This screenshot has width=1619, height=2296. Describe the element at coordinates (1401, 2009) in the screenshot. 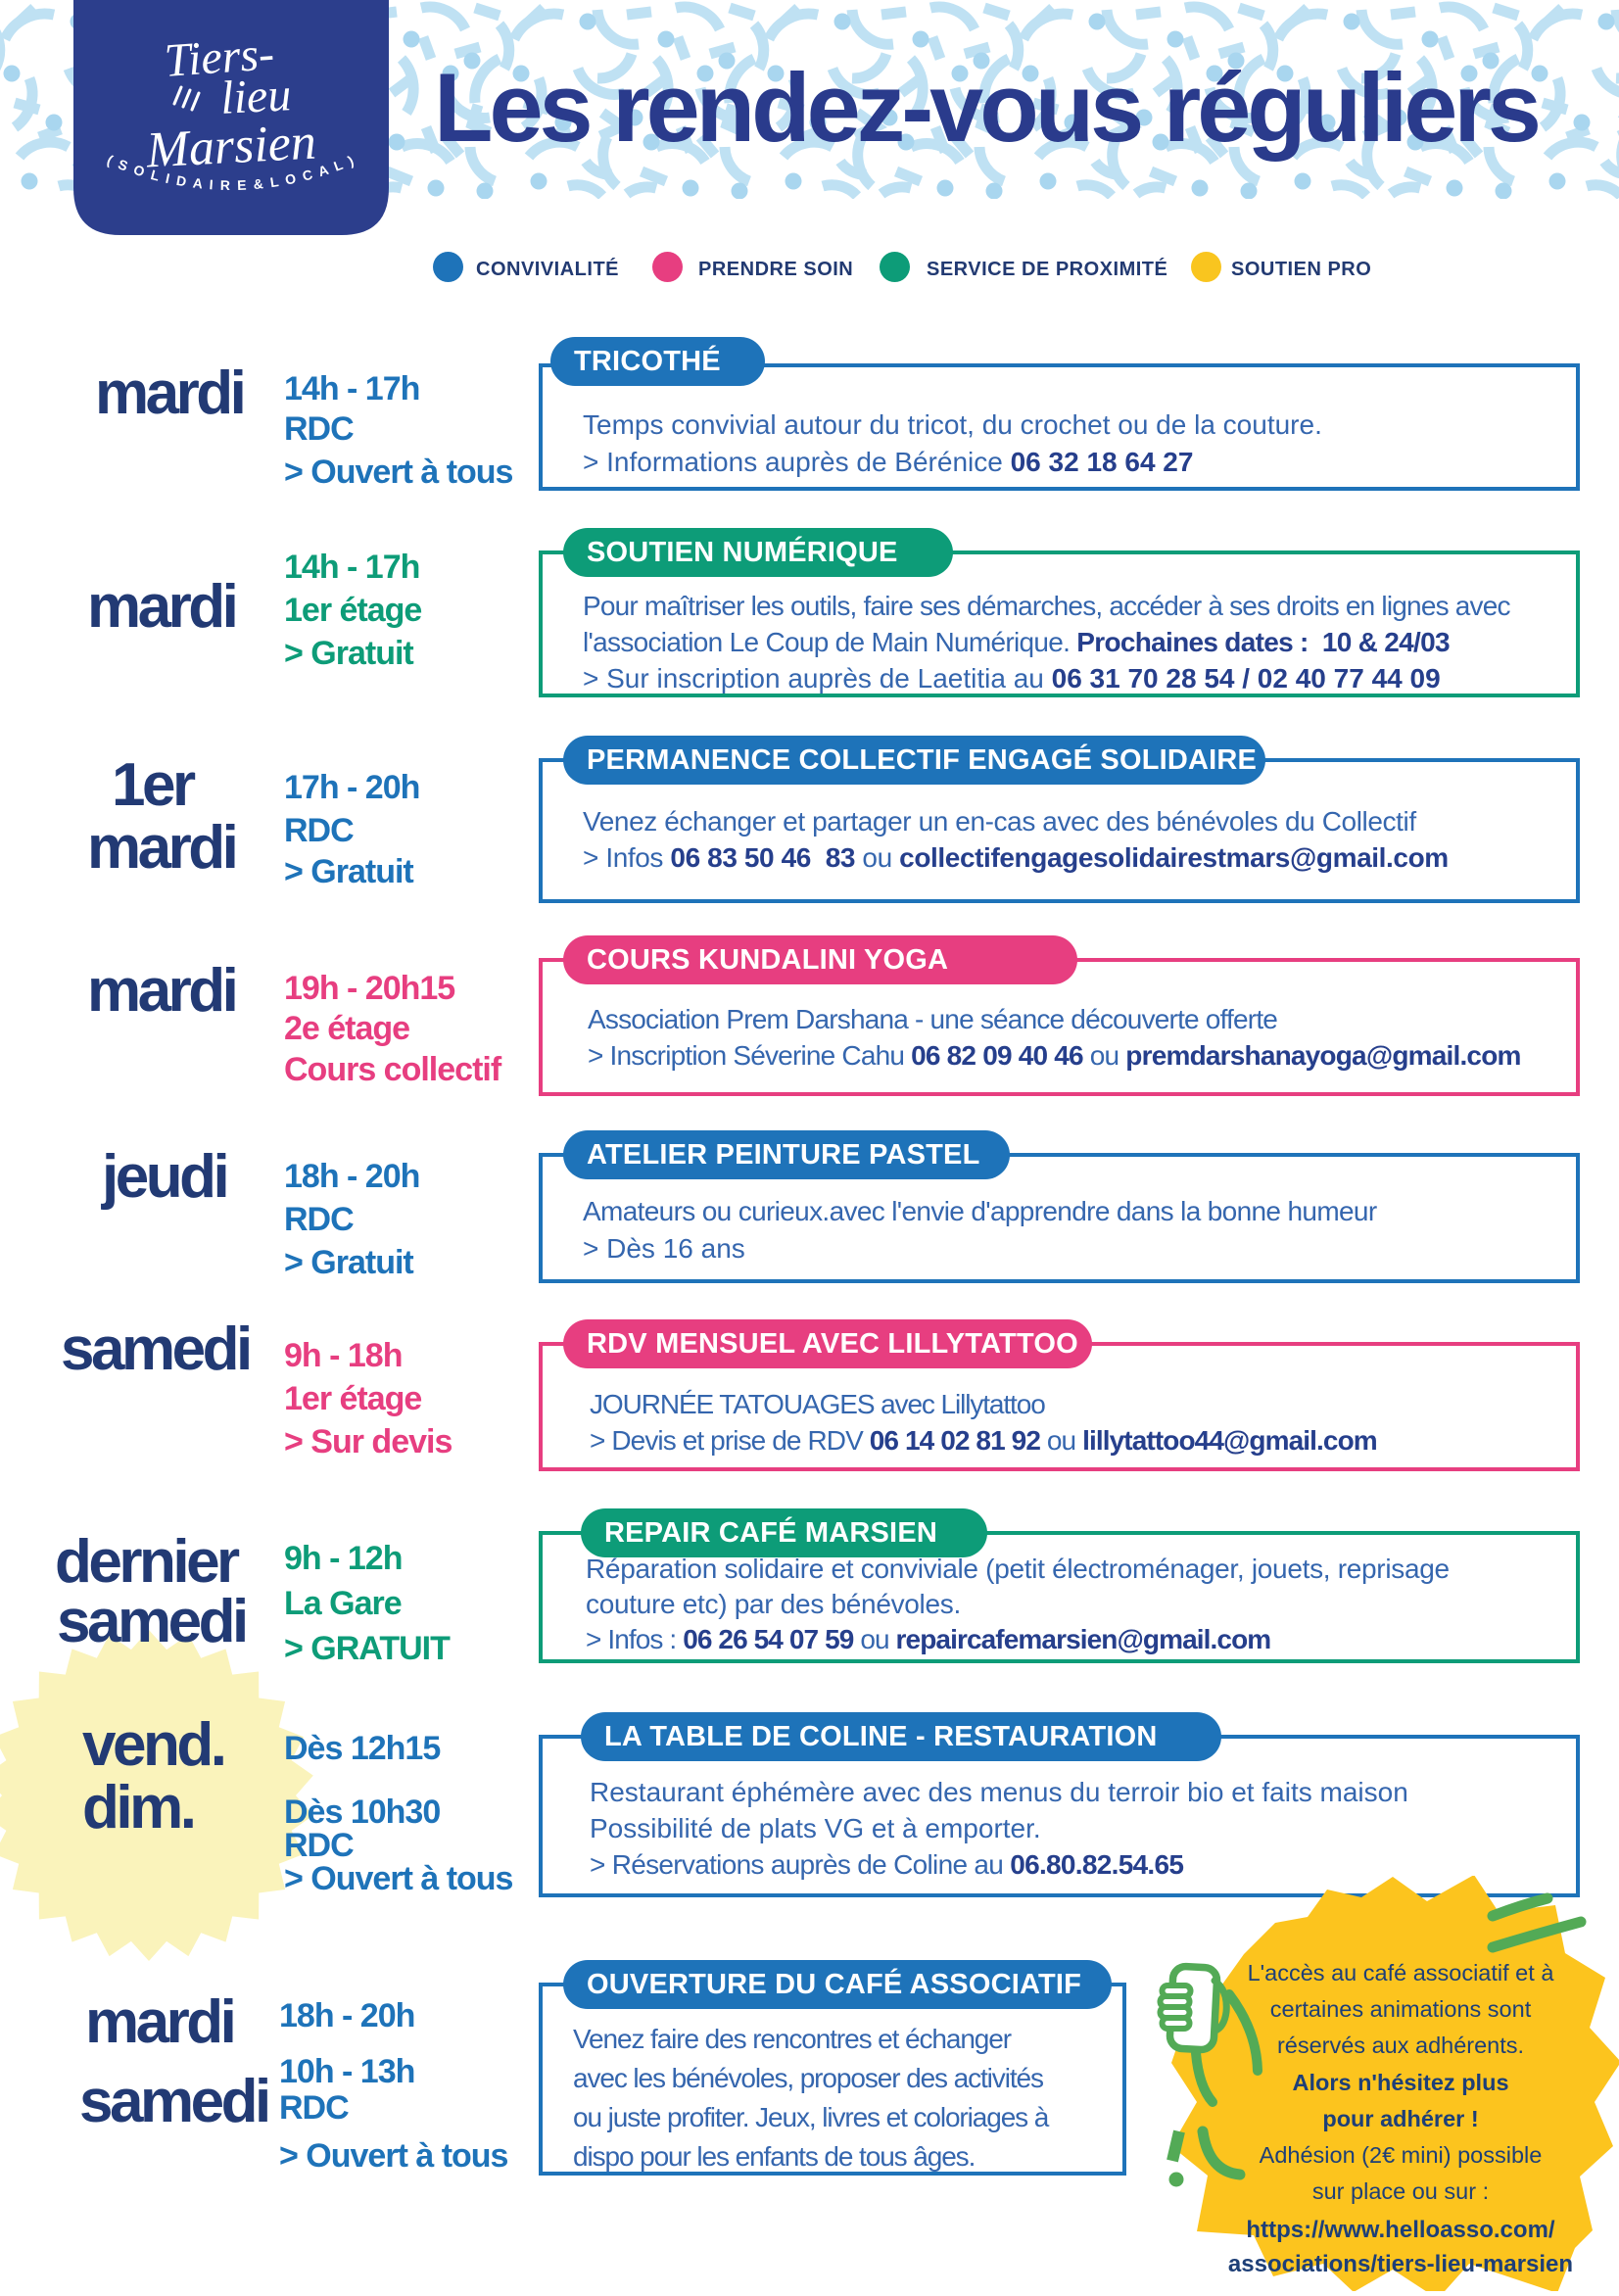

I see `svg-text: certaines animations sont` at that location.